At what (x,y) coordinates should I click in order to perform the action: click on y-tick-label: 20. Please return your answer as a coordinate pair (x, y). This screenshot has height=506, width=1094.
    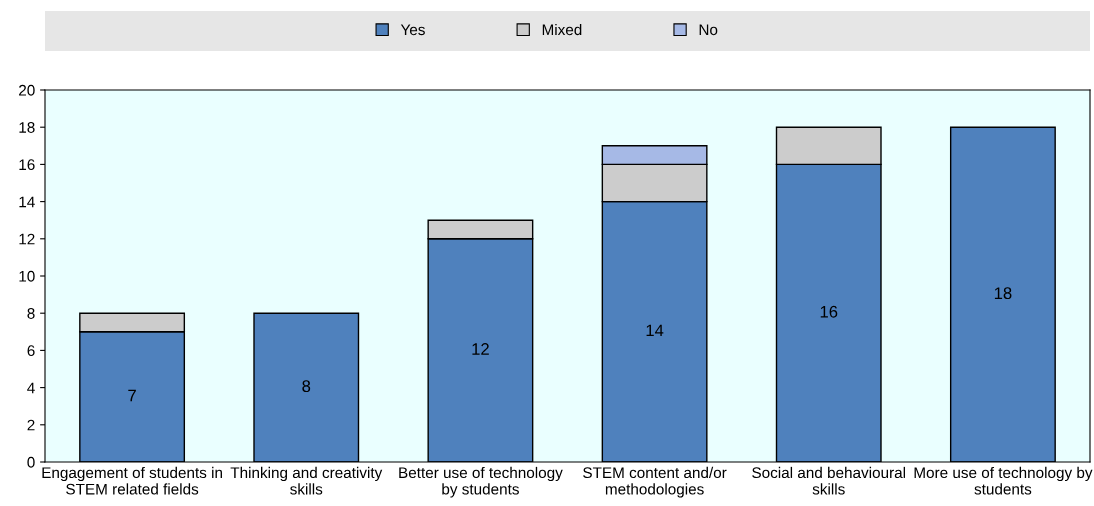
    Looking at the image, I should click on (27, 90).